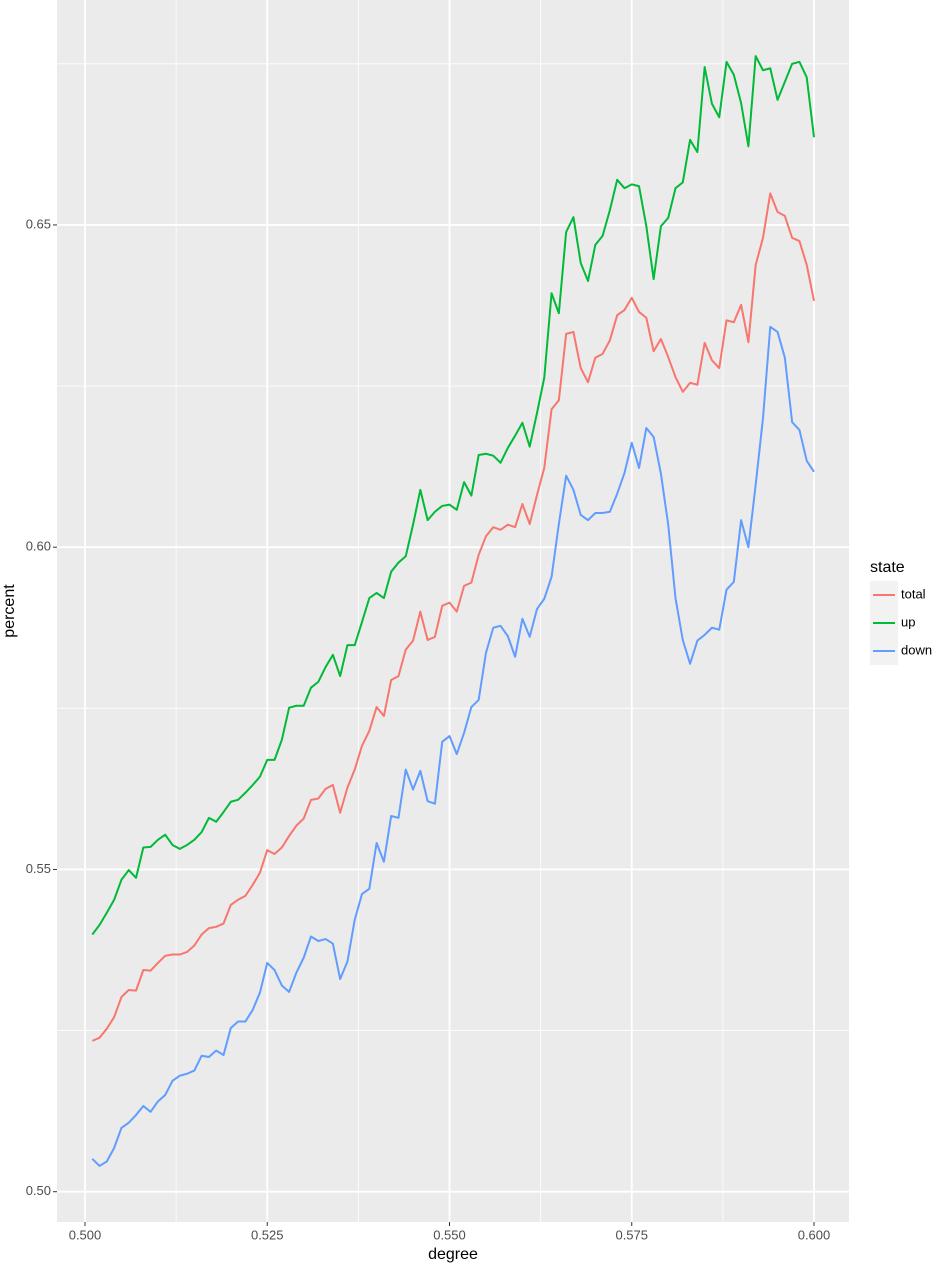  I want to click on x-tick-label: 0.600, so click(814, 1234).